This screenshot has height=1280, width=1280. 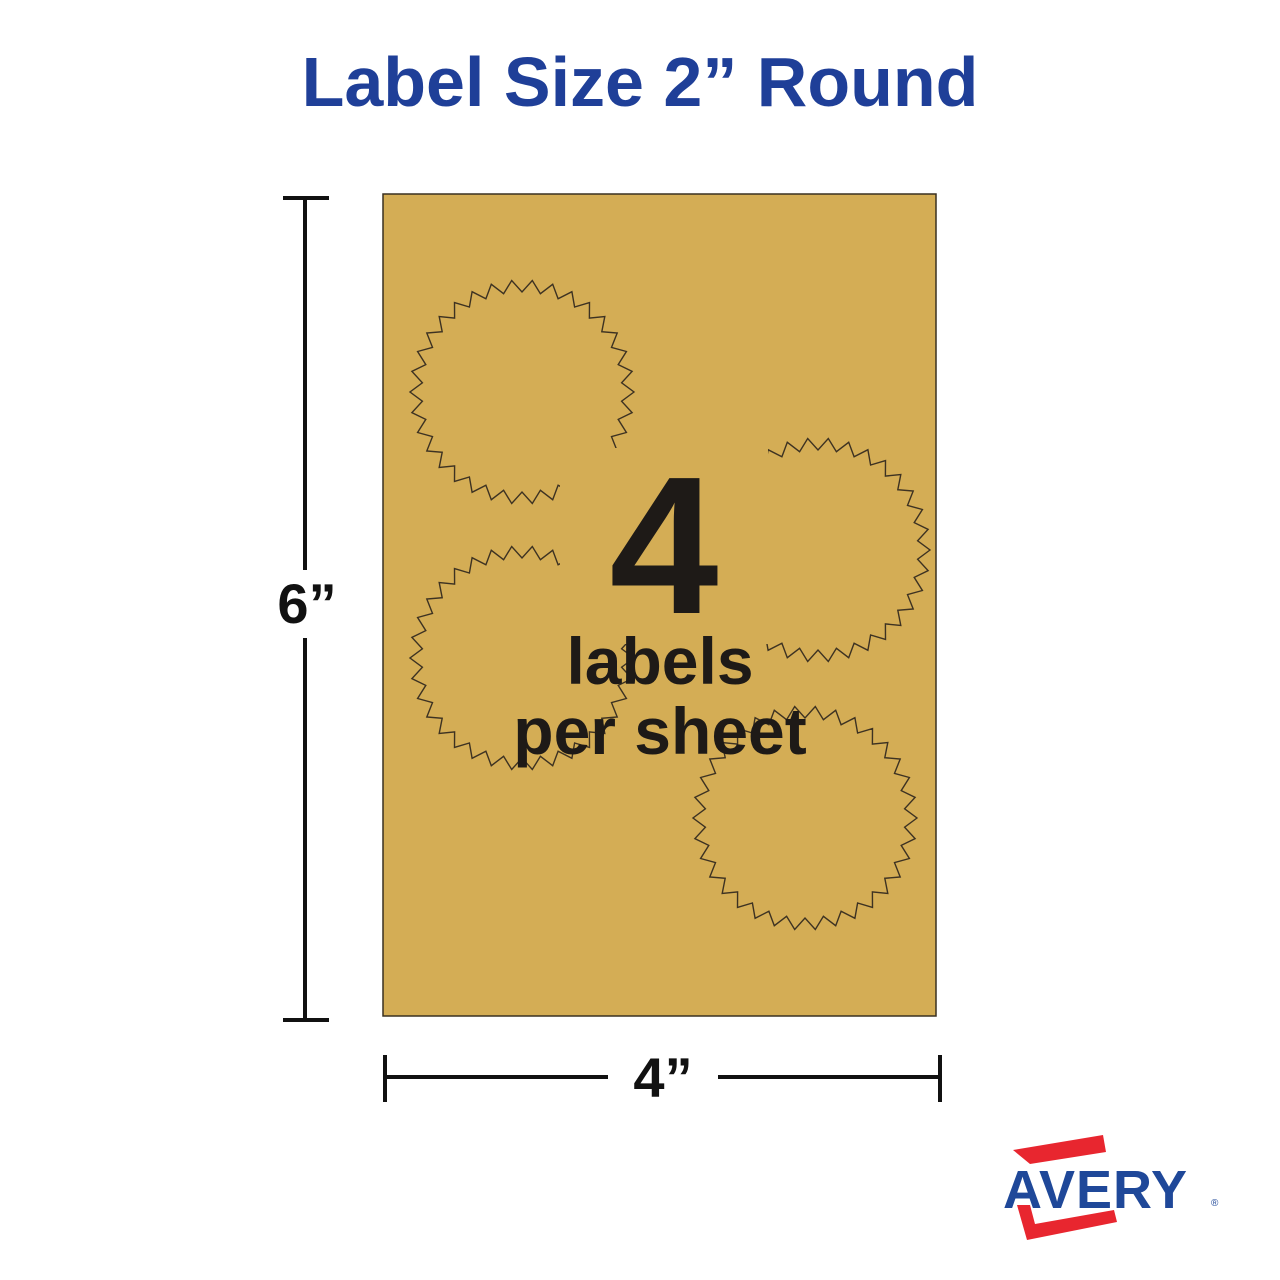 What do you see at coordinates (1067, 1222) in the screenshot?
I see `logo-frame-bottom` at bounding box center [1067, 1222].